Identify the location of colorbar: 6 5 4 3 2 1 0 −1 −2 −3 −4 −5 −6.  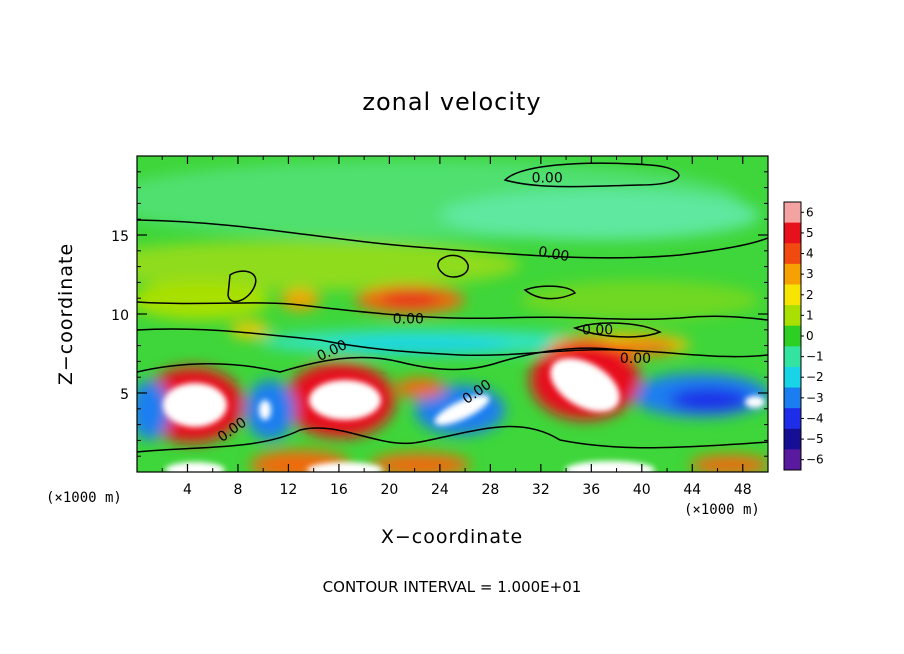
(803, 336).